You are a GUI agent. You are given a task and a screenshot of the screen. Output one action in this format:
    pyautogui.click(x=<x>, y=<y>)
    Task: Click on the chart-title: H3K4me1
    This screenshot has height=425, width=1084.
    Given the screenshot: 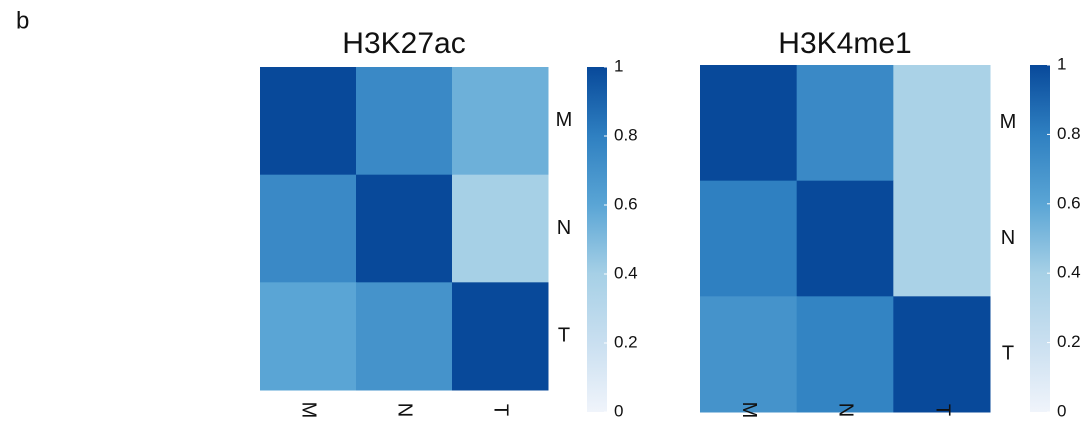 What is the action you would take?
    pyautogui.click(x=844, y=43)
    